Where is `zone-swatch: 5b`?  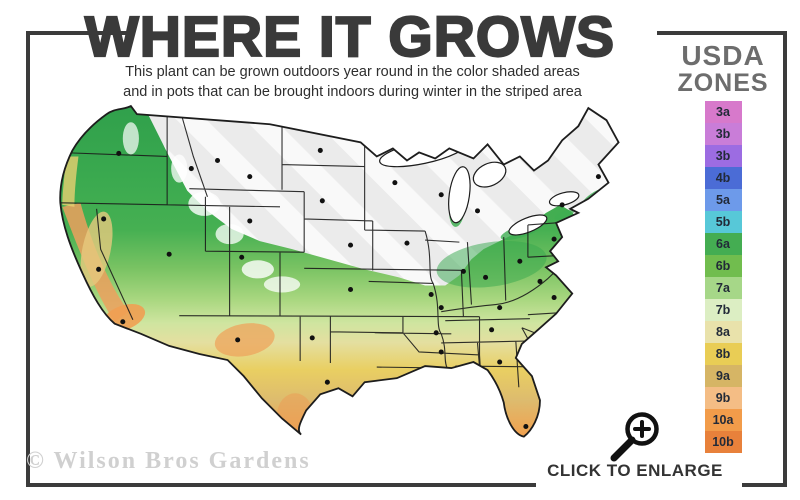 zone-swatch: 5b is located at coordinates (723, 222).